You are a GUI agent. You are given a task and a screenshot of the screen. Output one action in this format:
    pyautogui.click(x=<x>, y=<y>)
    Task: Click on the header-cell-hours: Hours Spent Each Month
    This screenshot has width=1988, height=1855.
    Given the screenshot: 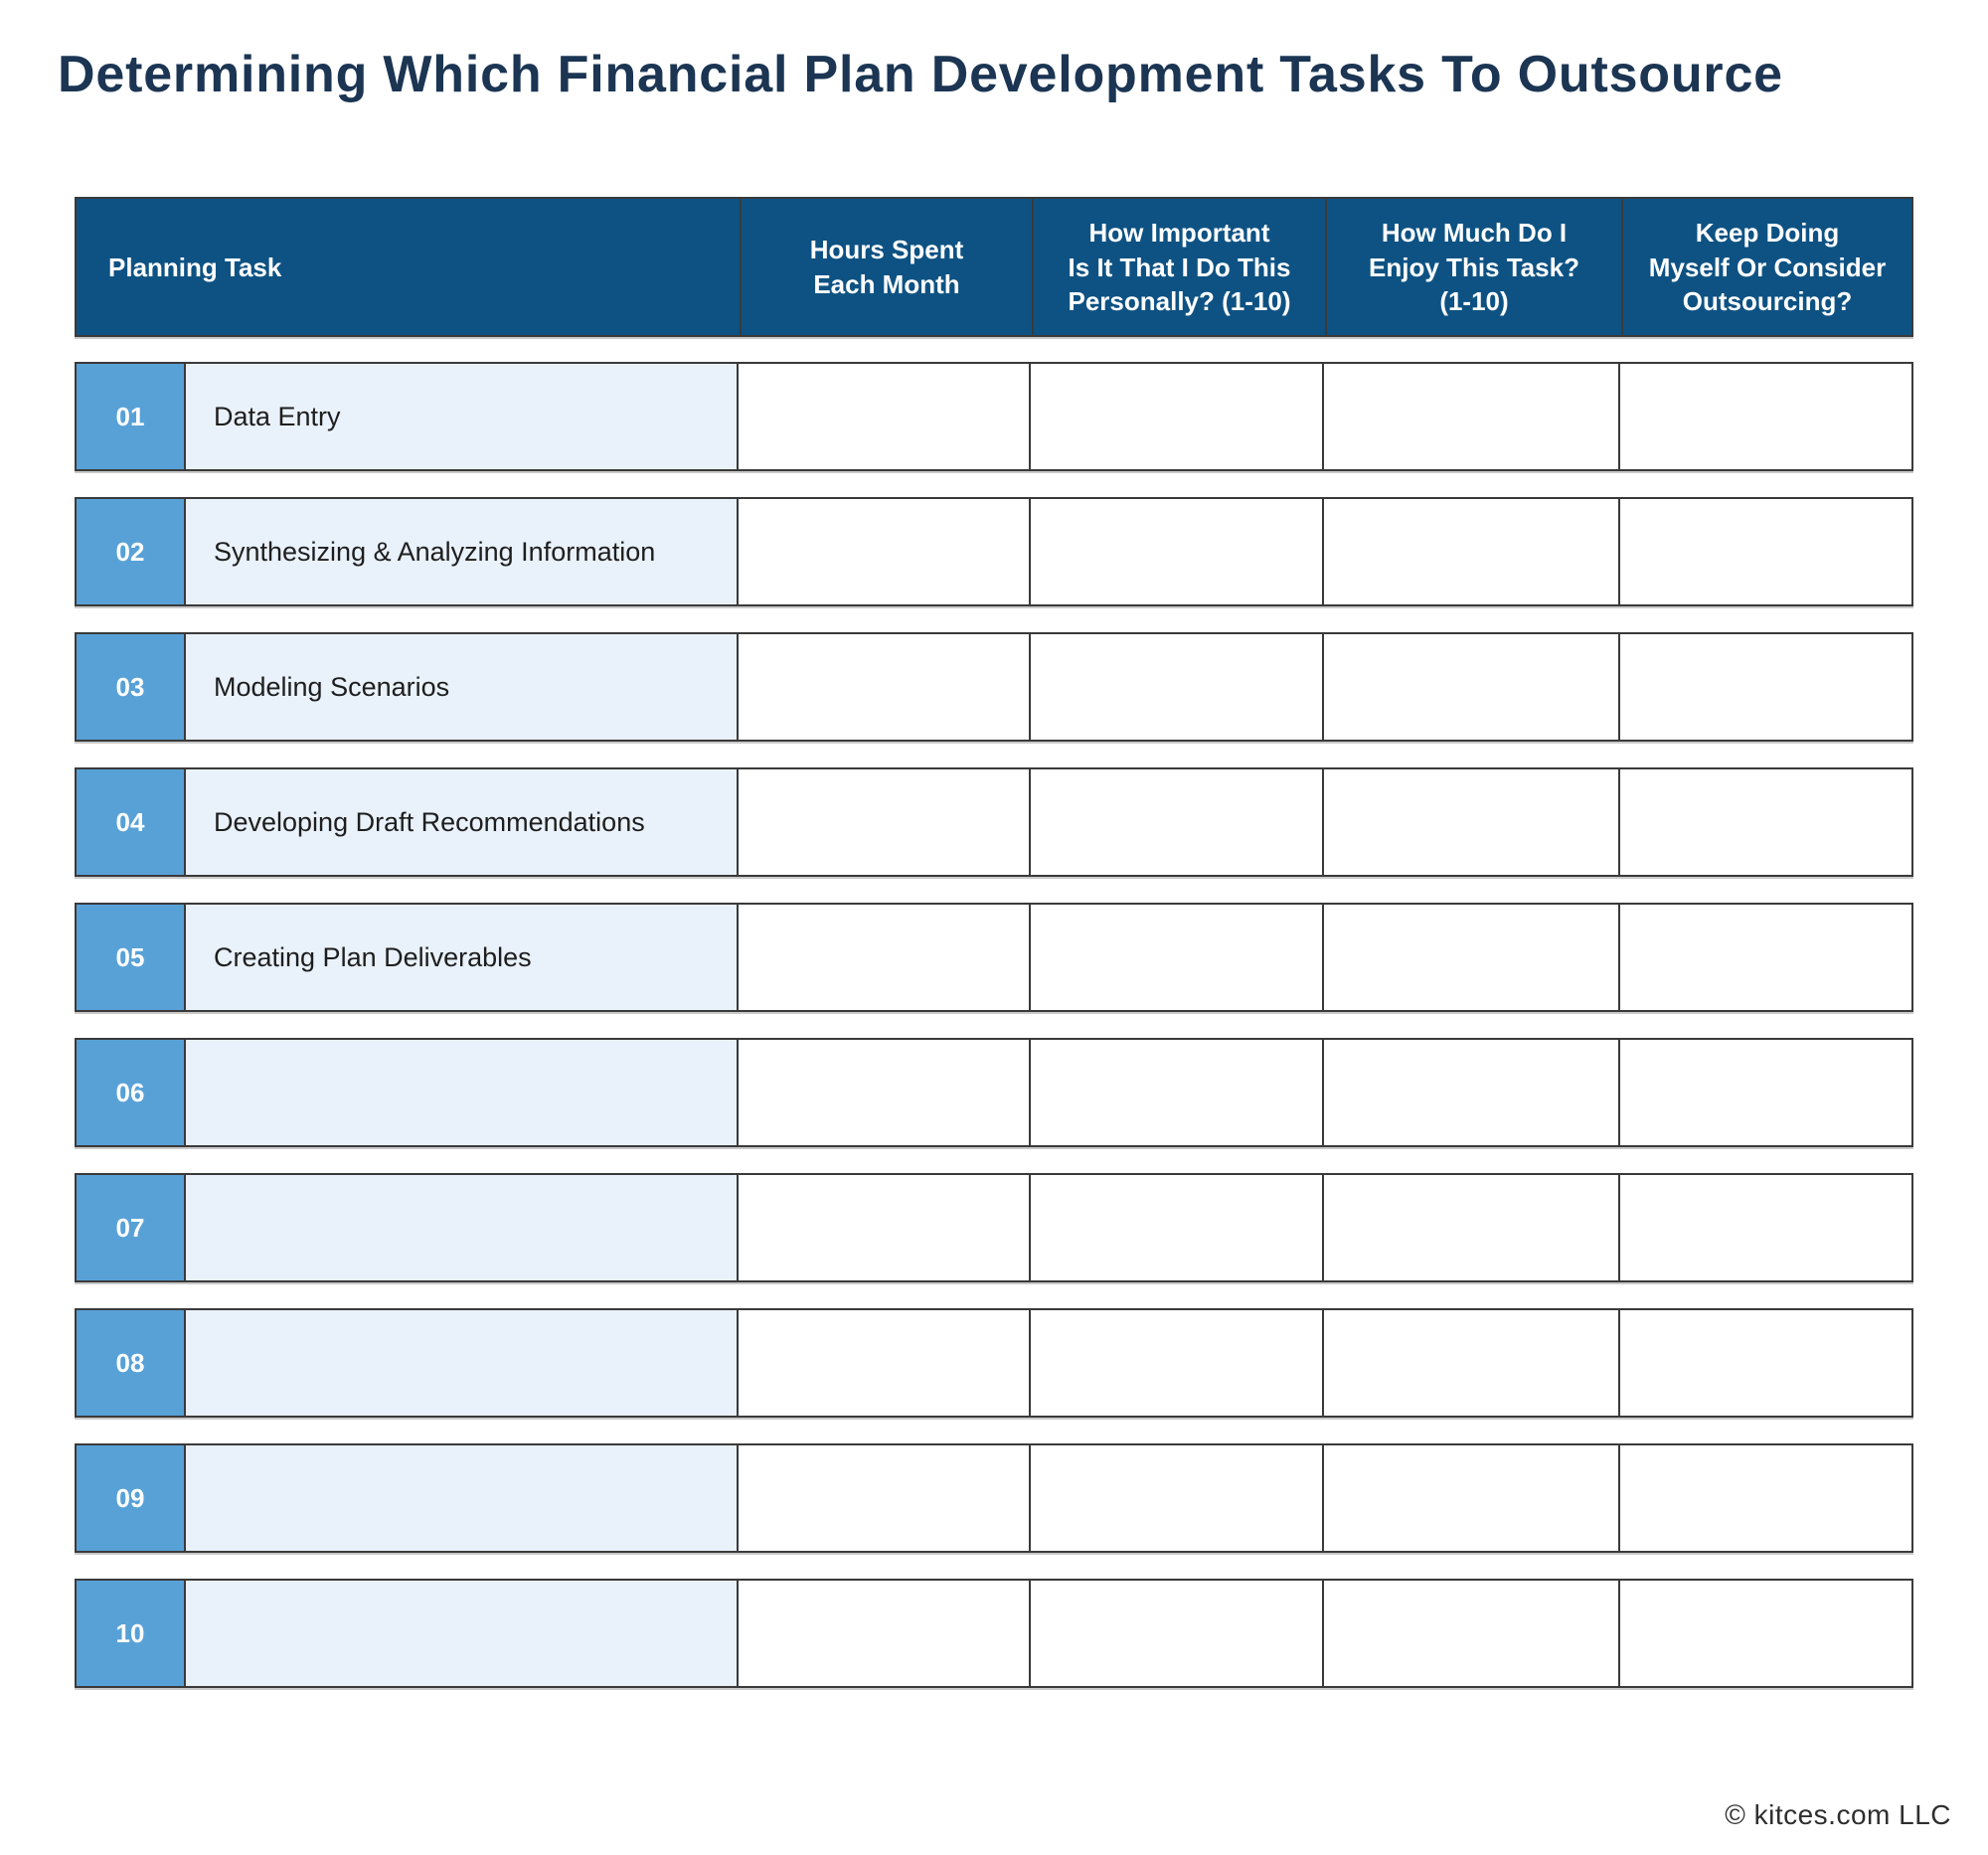 What is the action you would take?
    pyautogui.click(x=886, y=267)
    